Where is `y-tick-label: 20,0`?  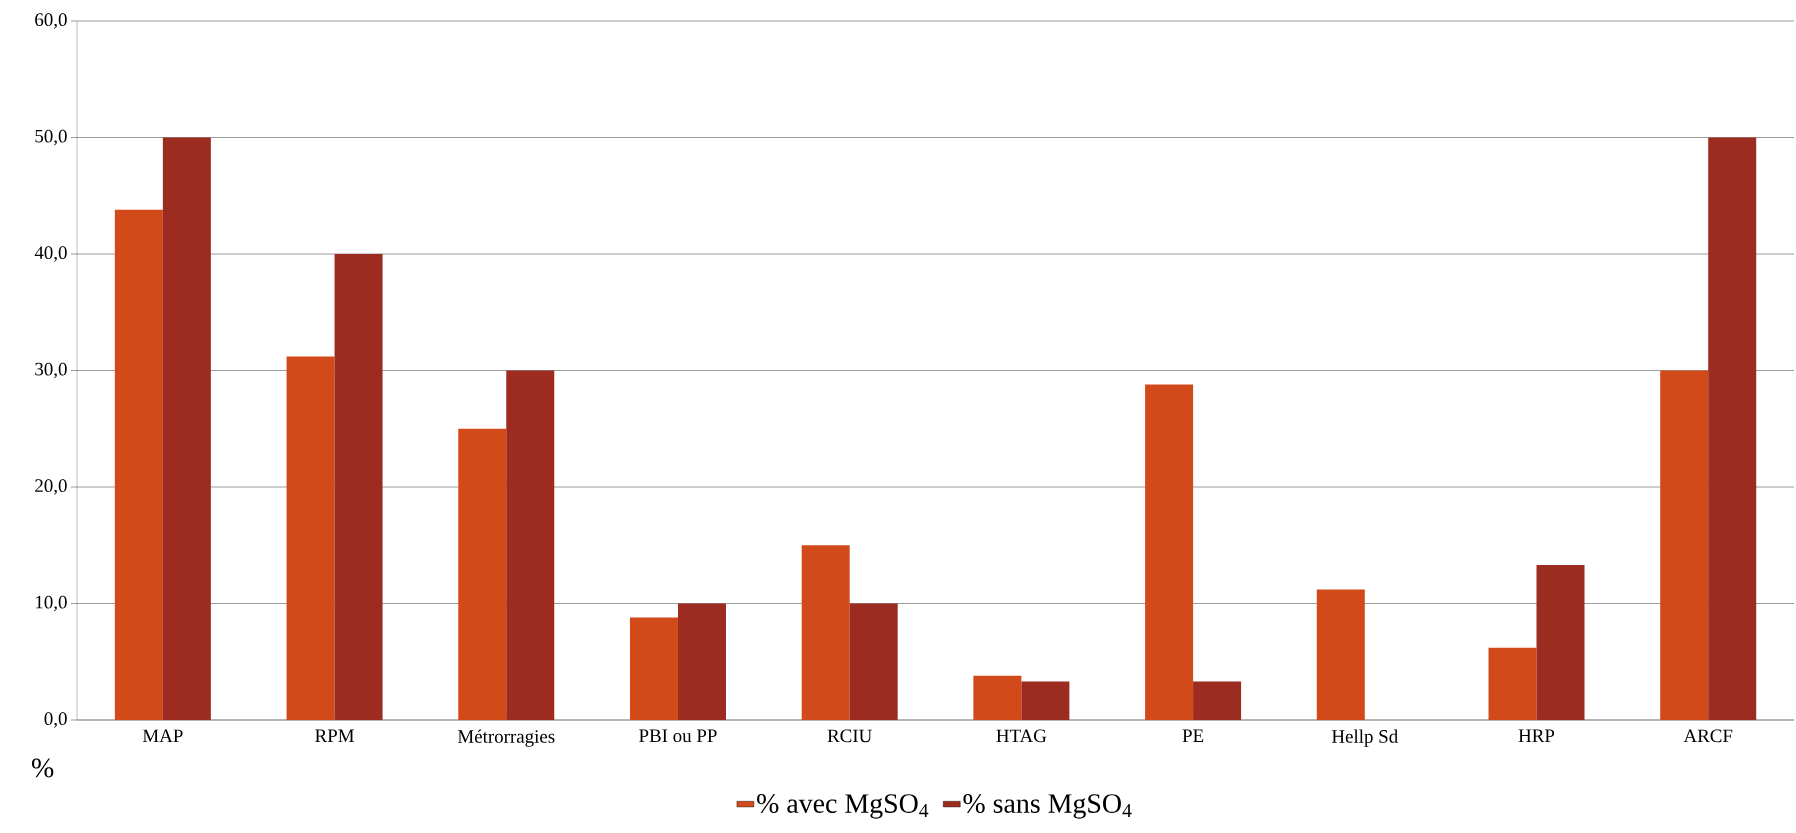
y-tick-label: 20,0 is located at coordinates (51, 487).